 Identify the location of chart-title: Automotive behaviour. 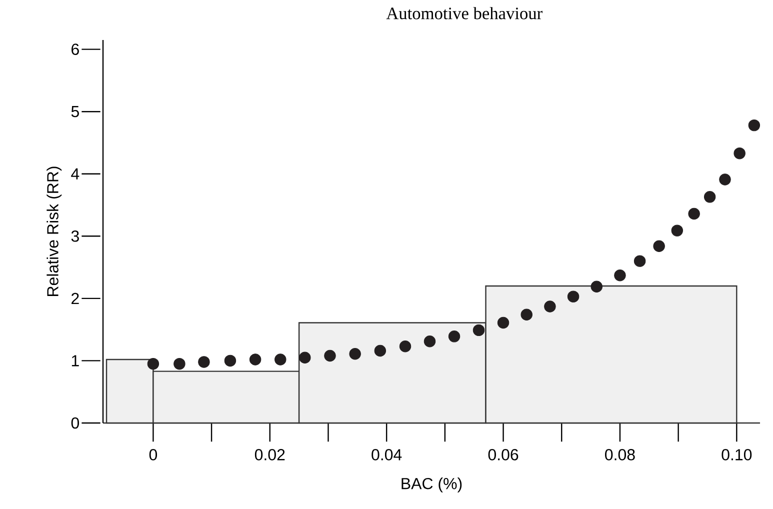
(464, 13).